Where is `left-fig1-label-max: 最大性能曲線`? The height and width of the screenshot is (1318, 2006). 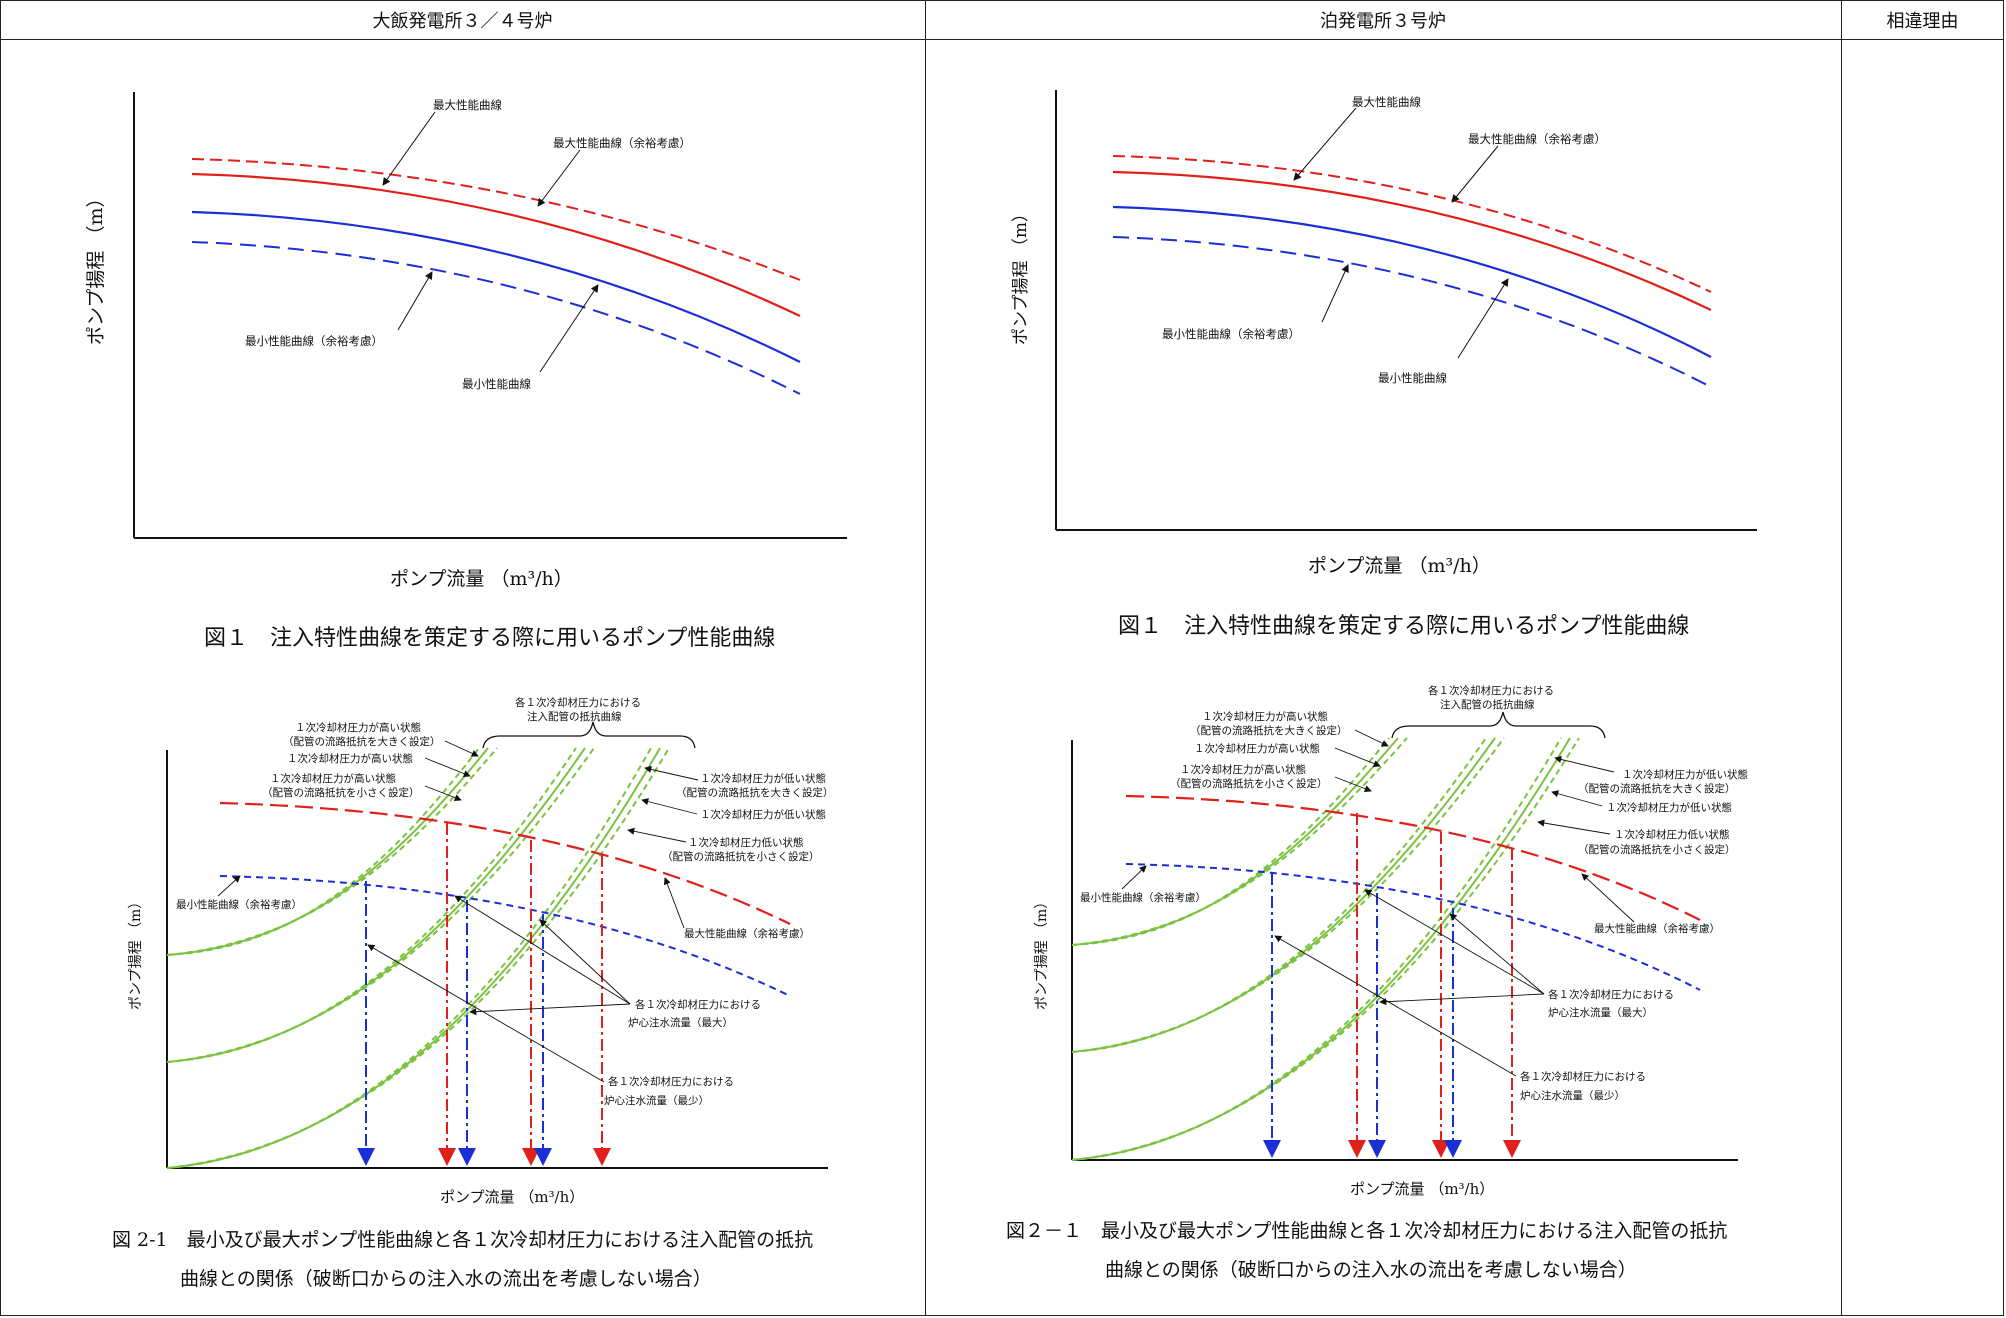 left-fig1-label-max: 最大性能曲線 is located at coordinates (467, 105).